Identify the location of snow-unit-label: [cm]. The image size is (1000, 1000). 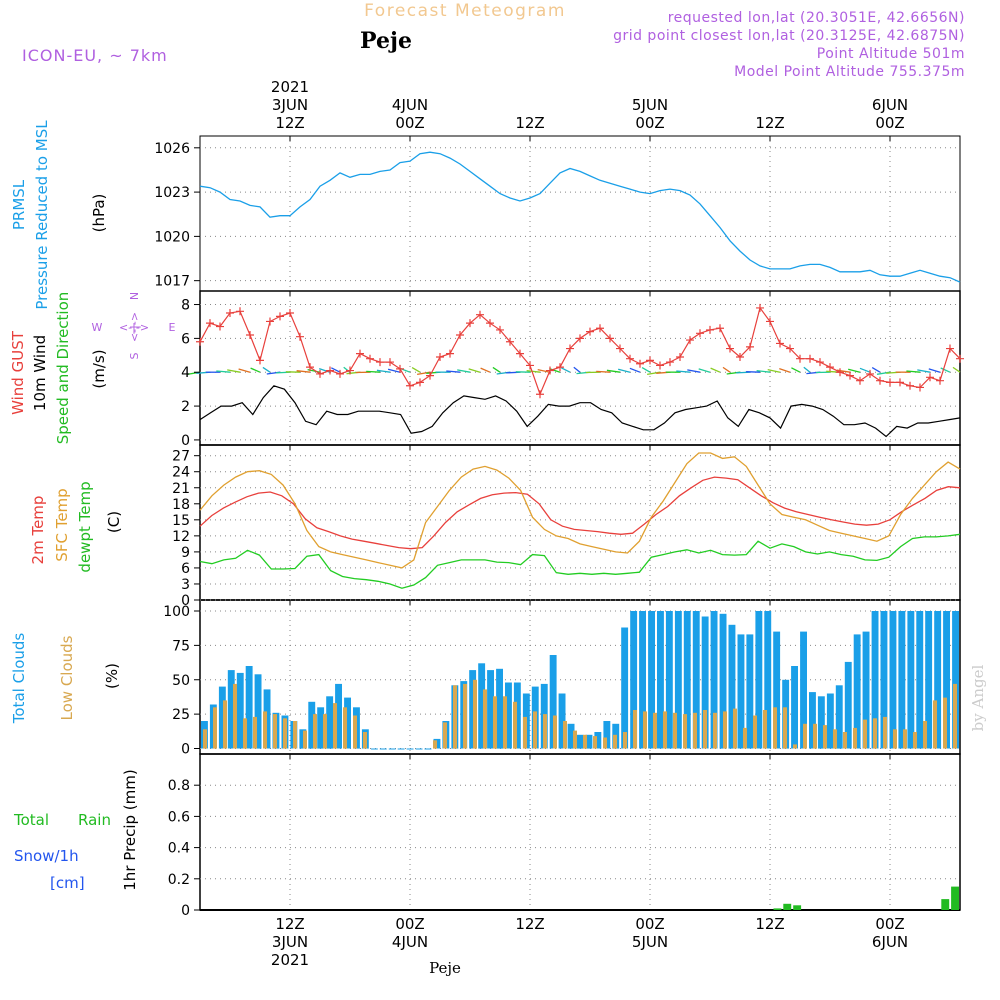
(67, 883).